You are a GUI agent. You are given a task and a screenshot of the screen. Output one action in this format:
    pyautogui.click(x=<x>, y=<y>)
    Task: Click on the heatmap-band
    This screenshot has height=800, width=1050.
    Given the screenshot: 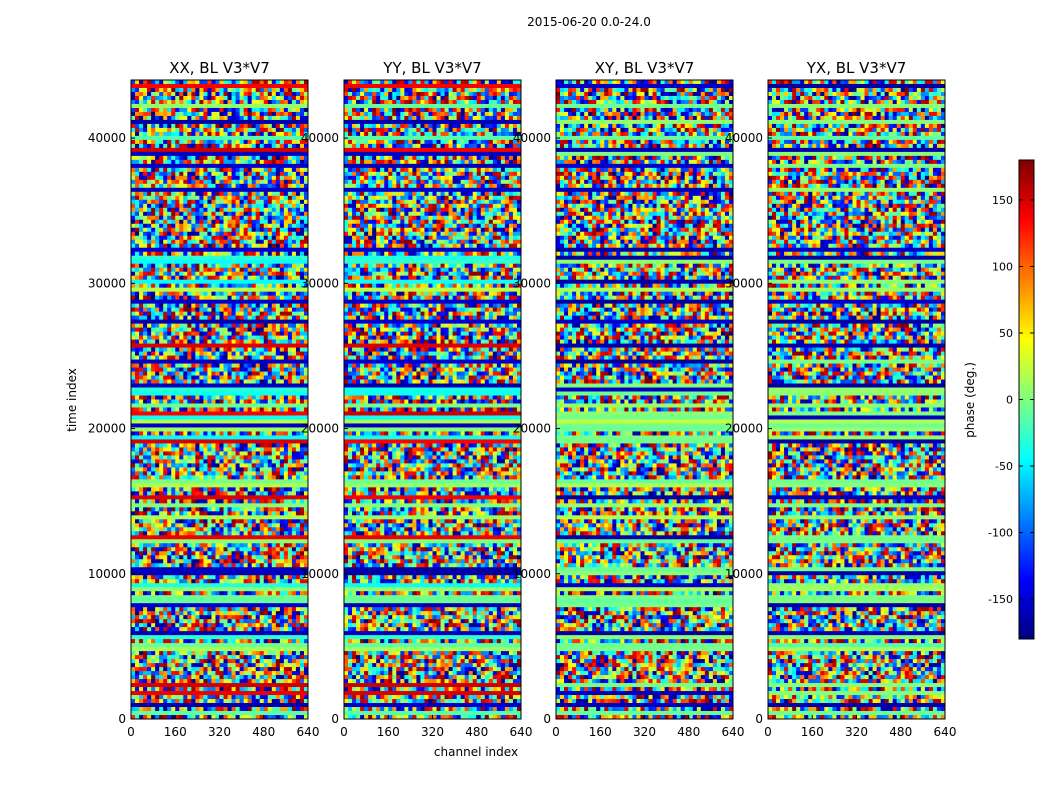 What is the action you would take?
    pyautogui.click(x=219, y=302)
    